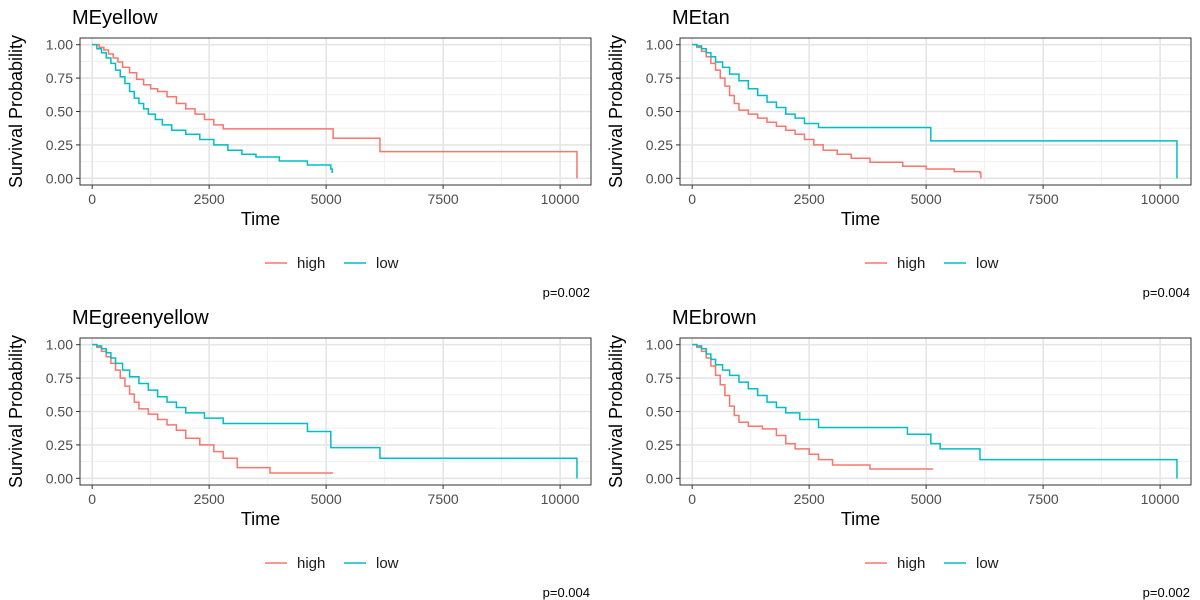  I want to click on chart-title: MEgreenyellow, so click(140, 318).